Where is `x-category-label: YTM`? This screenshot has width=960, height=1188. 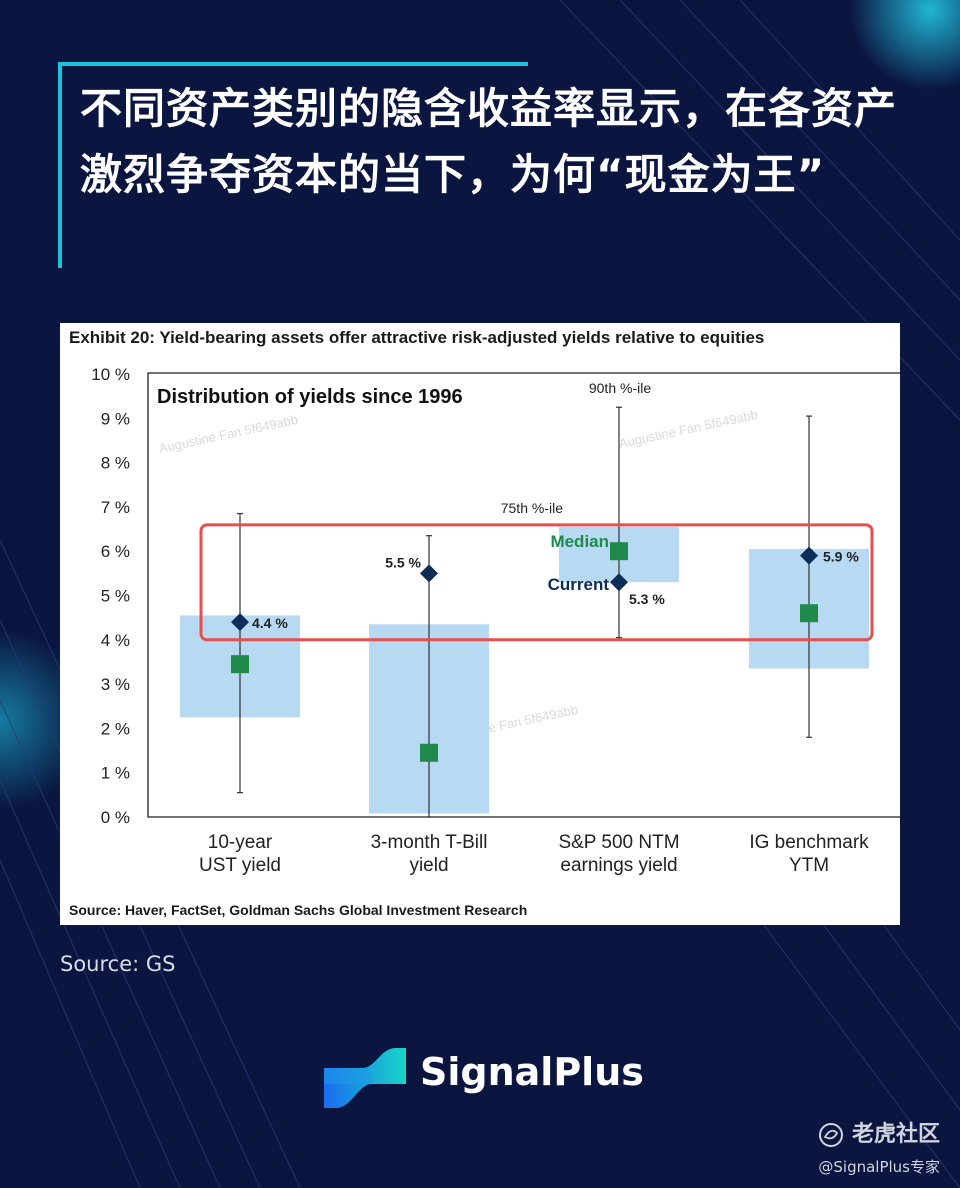 x-category-label: YTM is located at coordinates (809, 865).